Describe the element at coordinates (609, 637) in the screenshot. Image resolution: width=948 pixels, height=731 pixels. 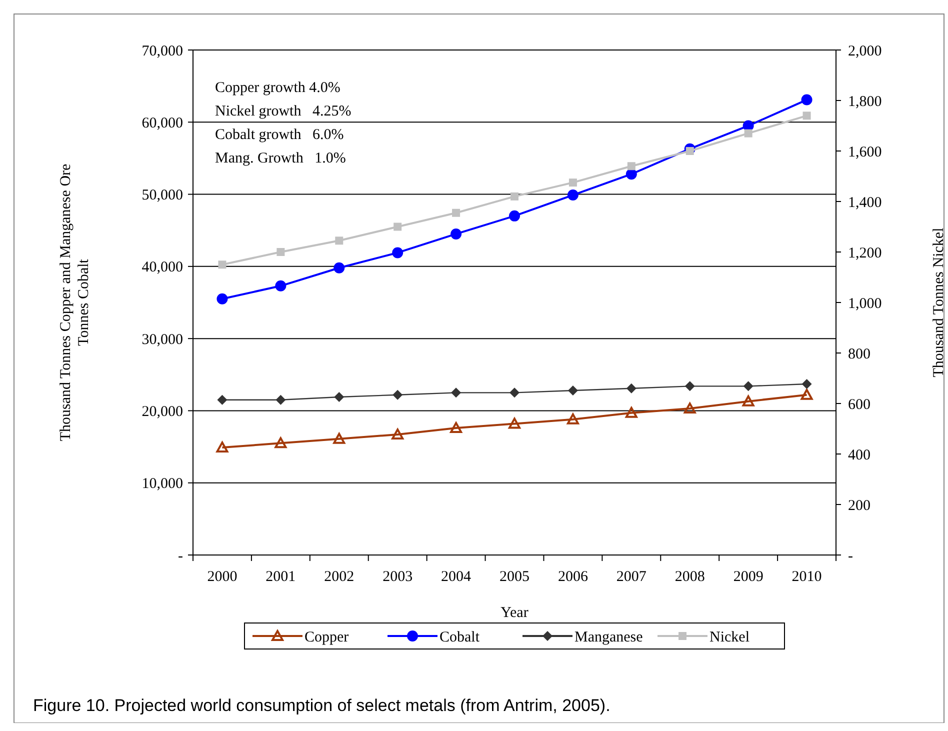
I see `legend-label: Manganese` at that location.